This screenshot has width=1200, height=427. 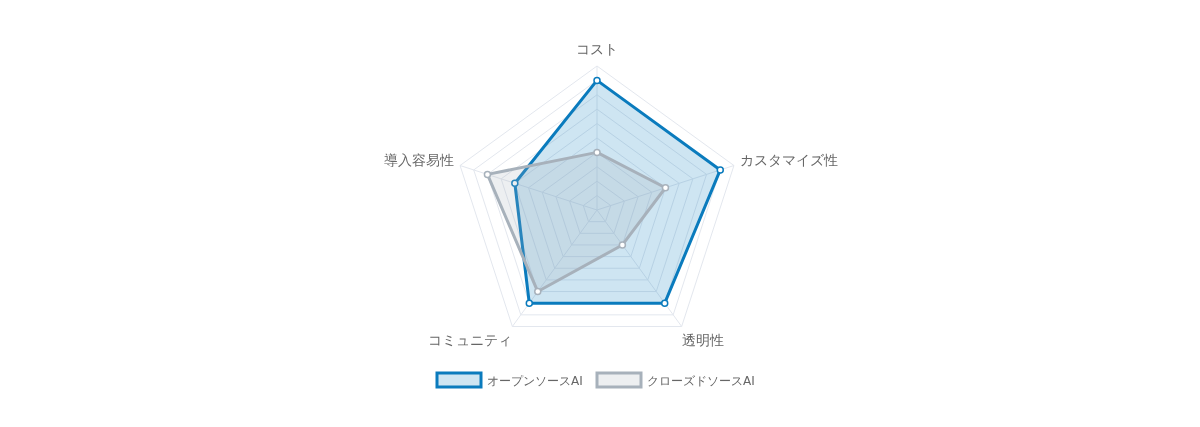 I want to click on spoke-label: 透明性, so click(x=702, y=340).